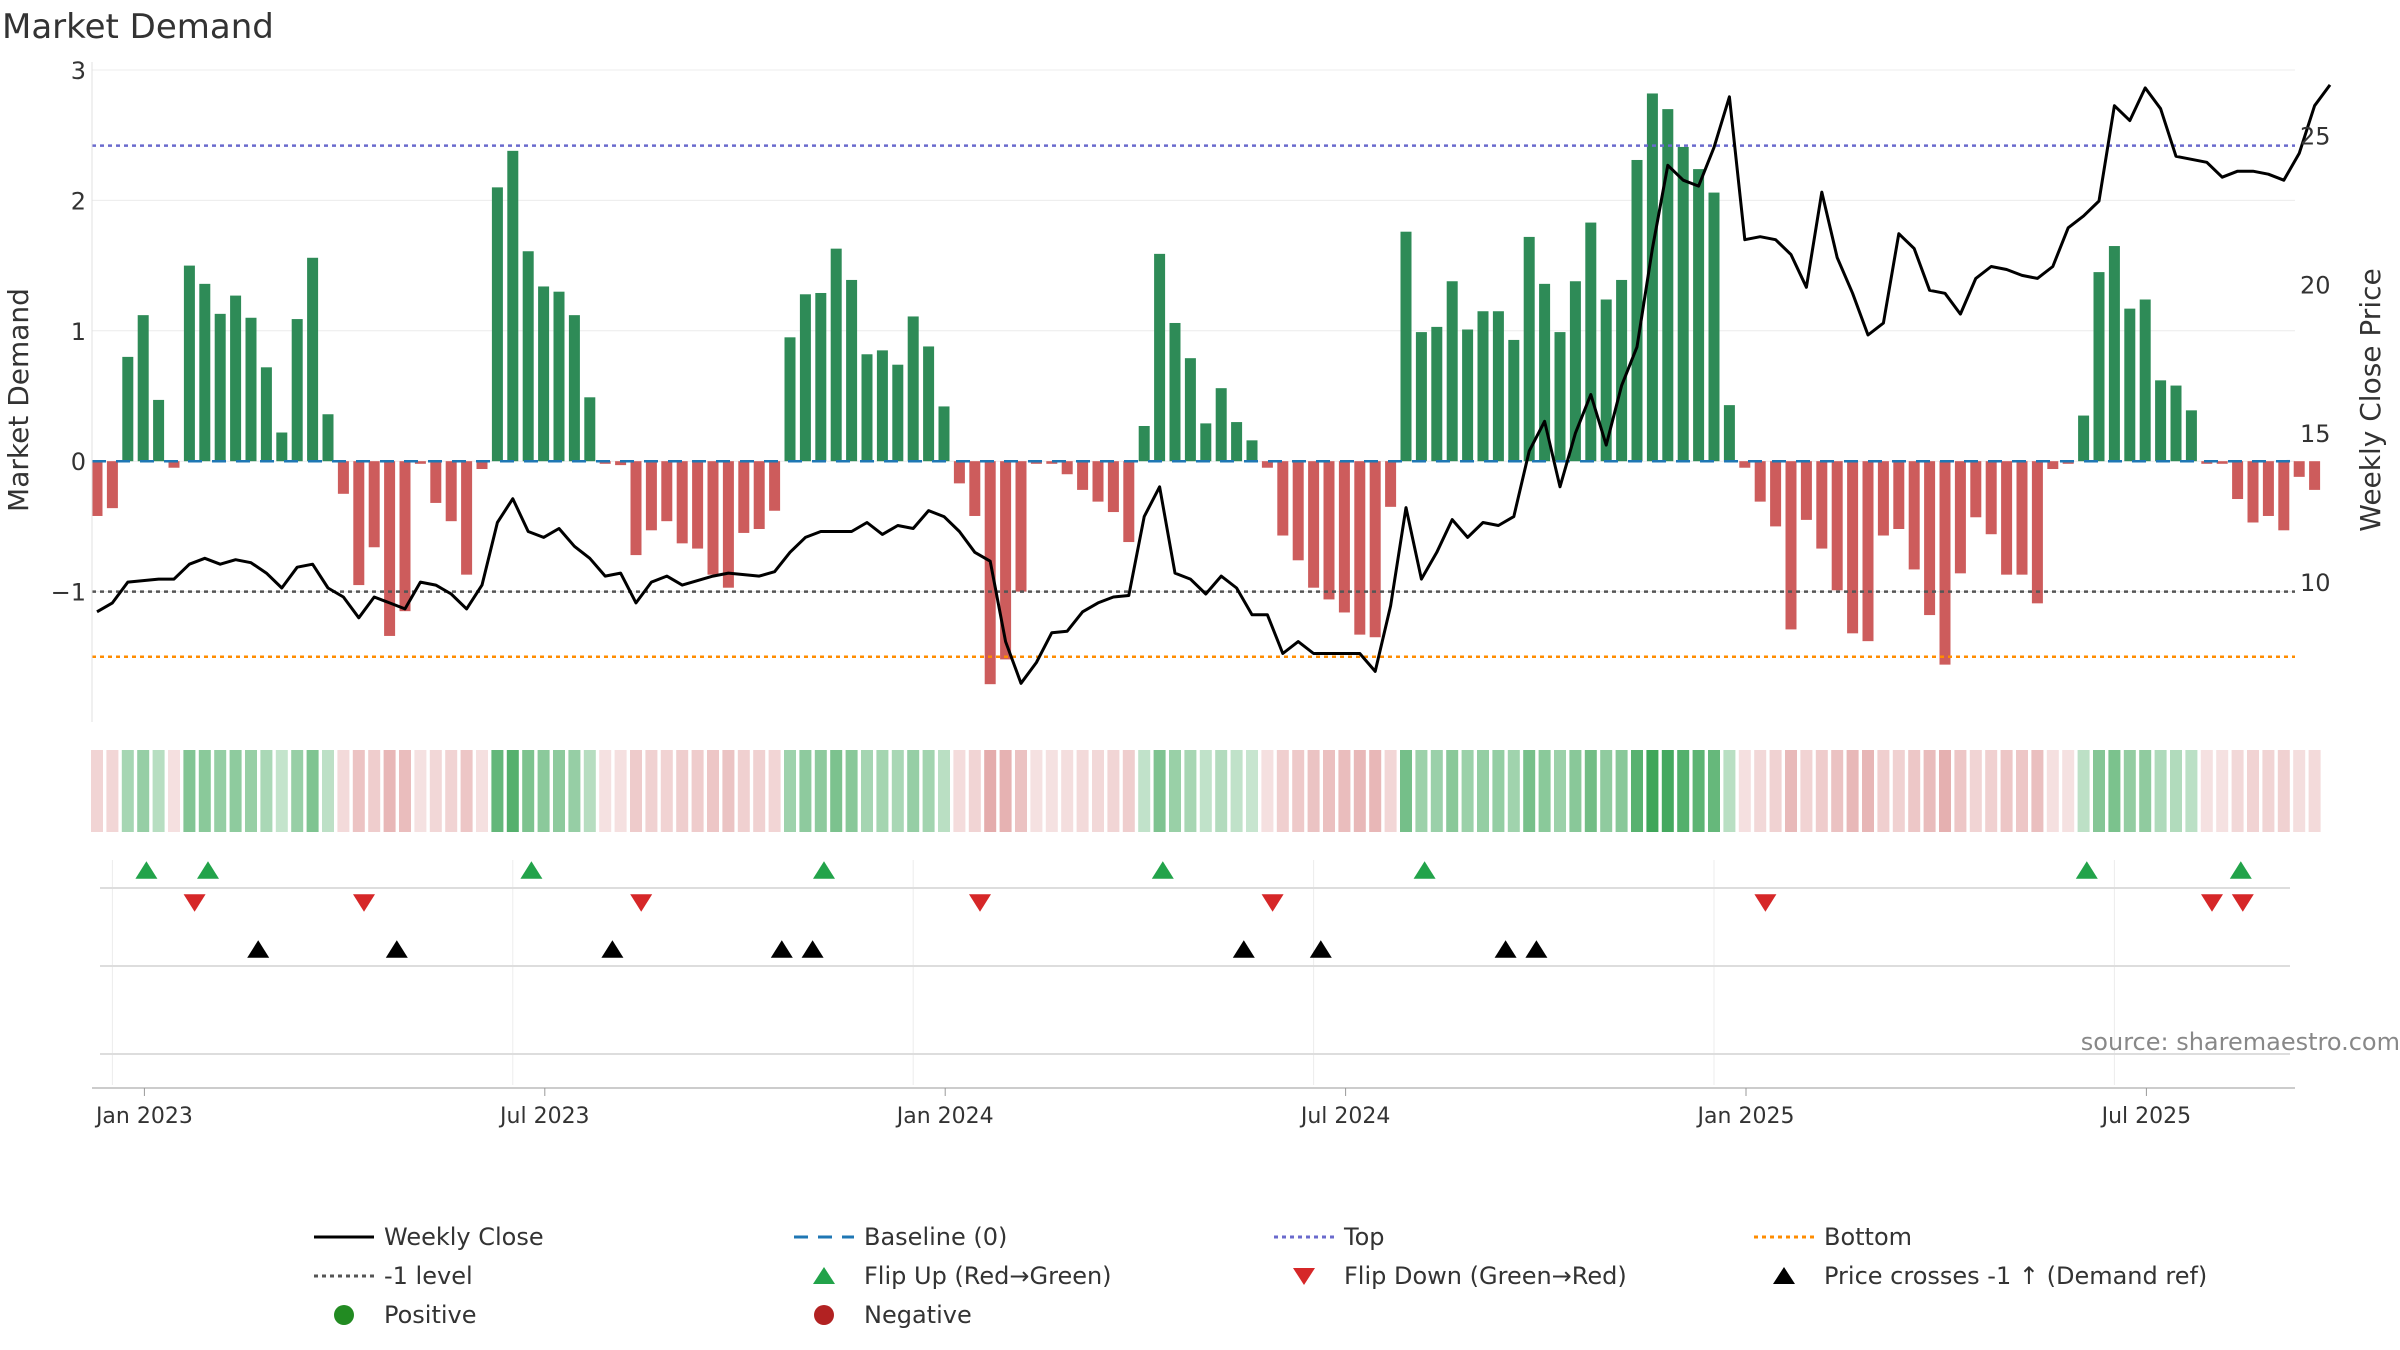  I want to click on y-left-tick-label: −1, so click(68, 593).